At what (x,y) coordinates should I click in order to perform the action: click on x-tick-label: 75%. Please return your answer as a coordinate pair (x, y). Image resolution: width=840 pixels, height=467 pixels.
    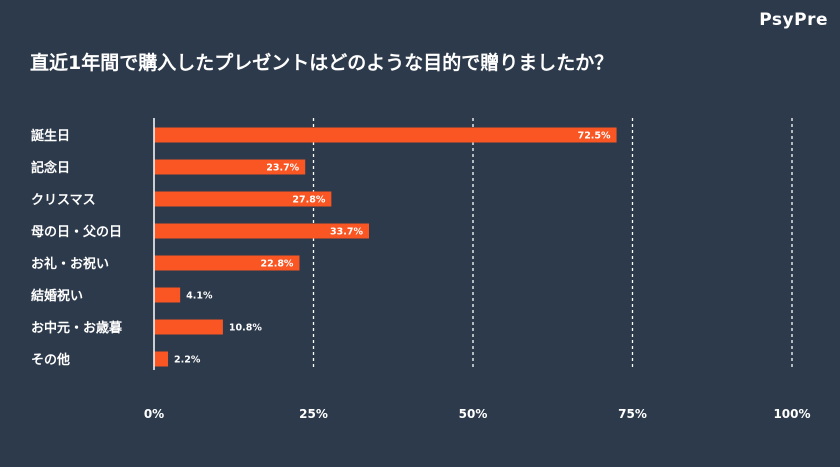
    Looking at the image, I should click on (632, 414).